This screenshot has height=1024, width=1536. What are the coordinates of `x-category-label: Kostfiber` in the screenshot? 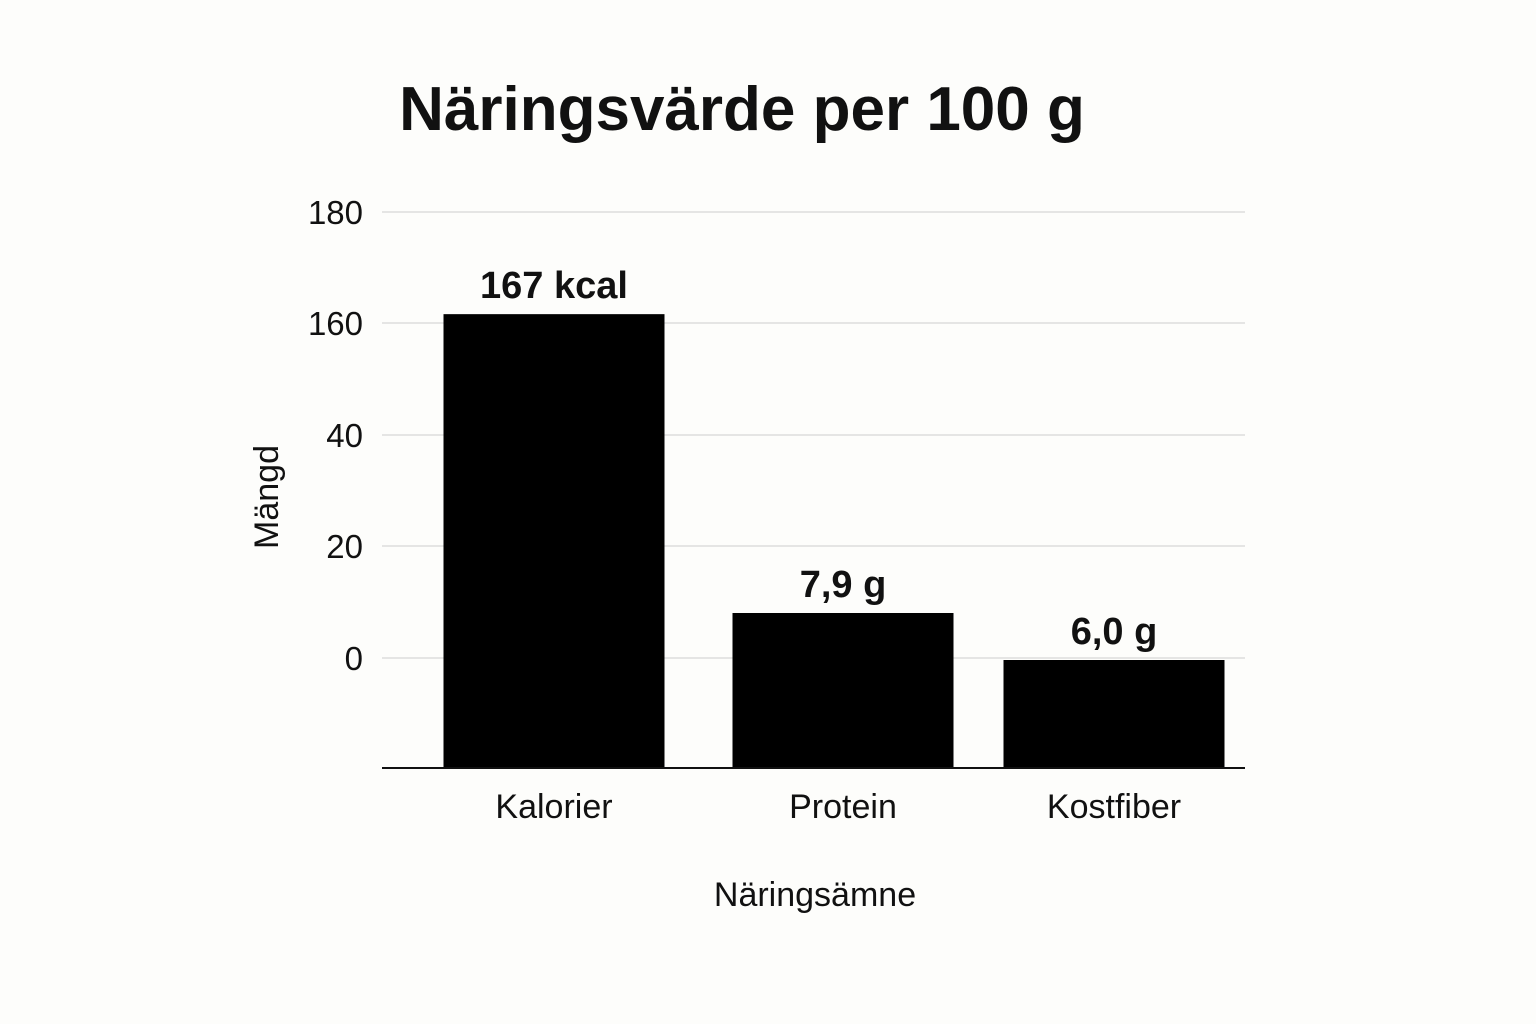 It's located at (1114, 807).